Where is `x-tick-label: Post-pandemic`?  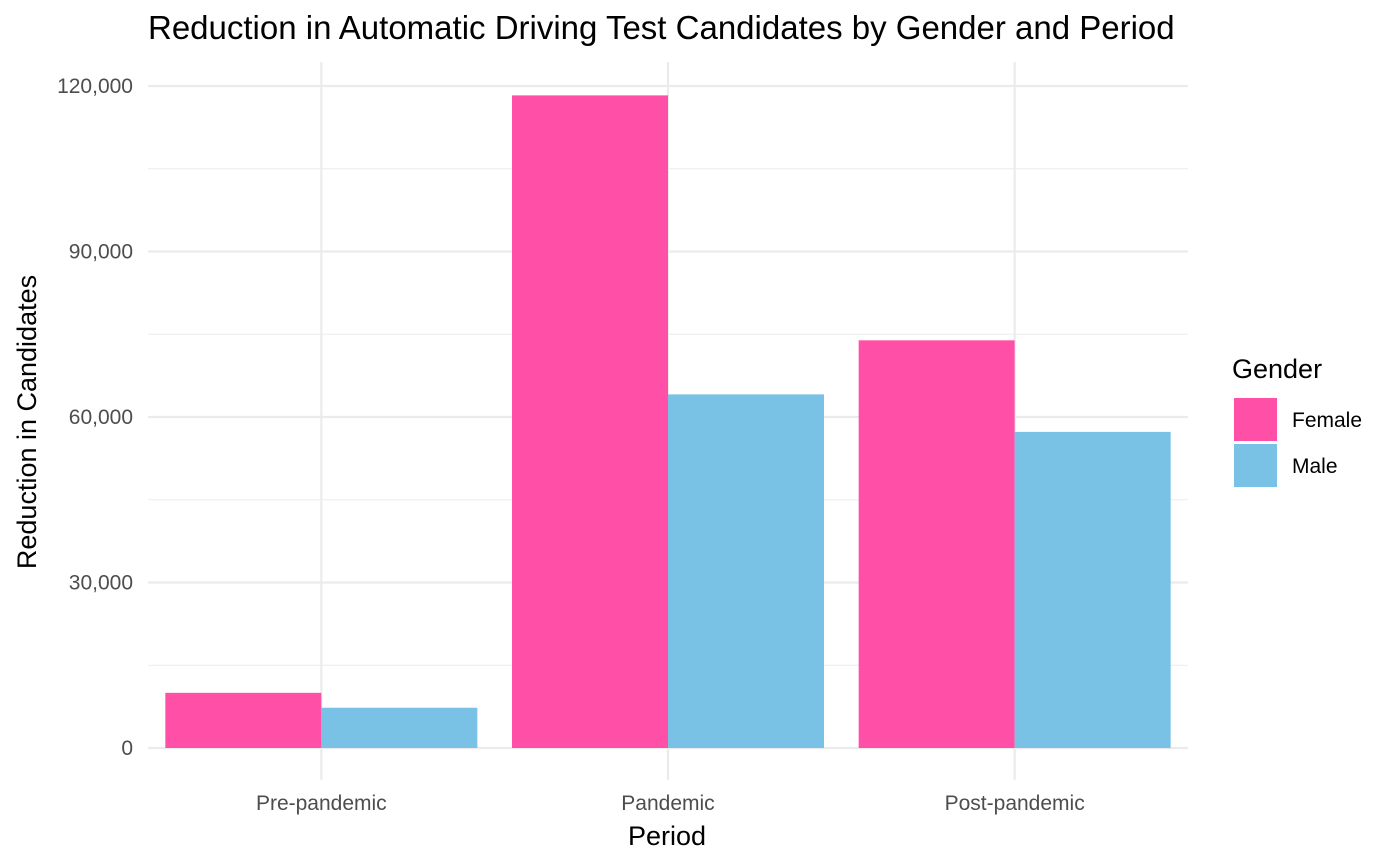
x-tick-label: Post-pandemic is located at coordinates (1015, 803).